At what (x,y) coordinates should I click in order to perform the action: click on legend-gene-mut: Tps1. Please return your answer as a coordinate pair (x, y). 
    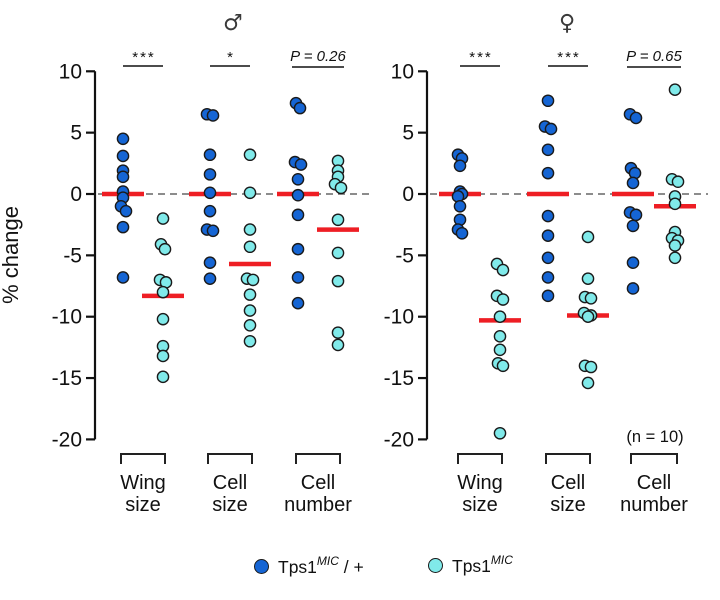
    Looking at the image, I should click on (471, 565).